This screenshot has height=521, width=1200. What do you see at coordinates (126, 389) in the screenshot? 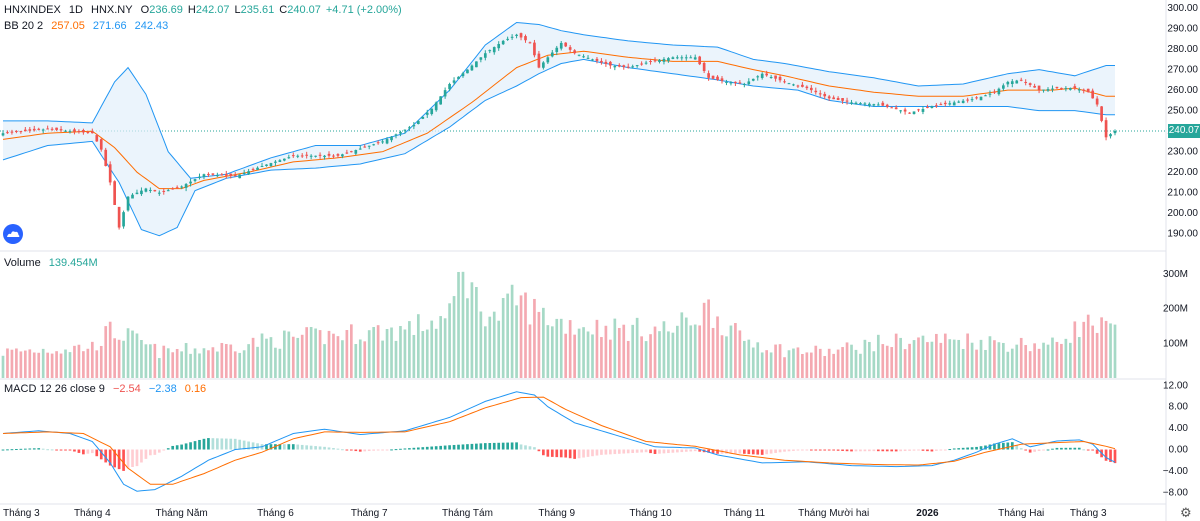
I see `macd-hist-value: −2.54` at bounding box center [126, 389].